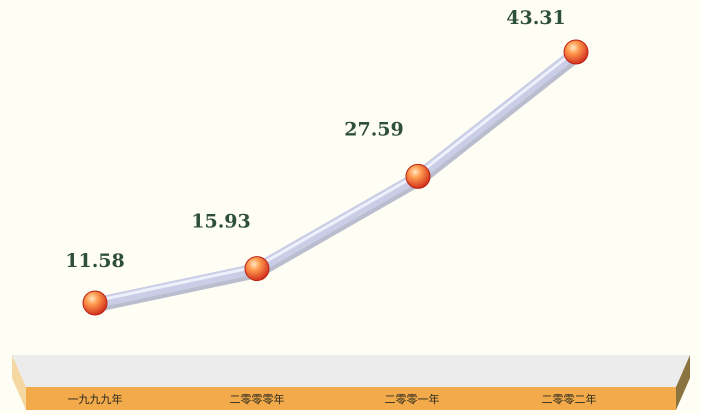 The height and width of the screenshot is (414, 701). I want to click on floor-left-face, so click(19, 382).